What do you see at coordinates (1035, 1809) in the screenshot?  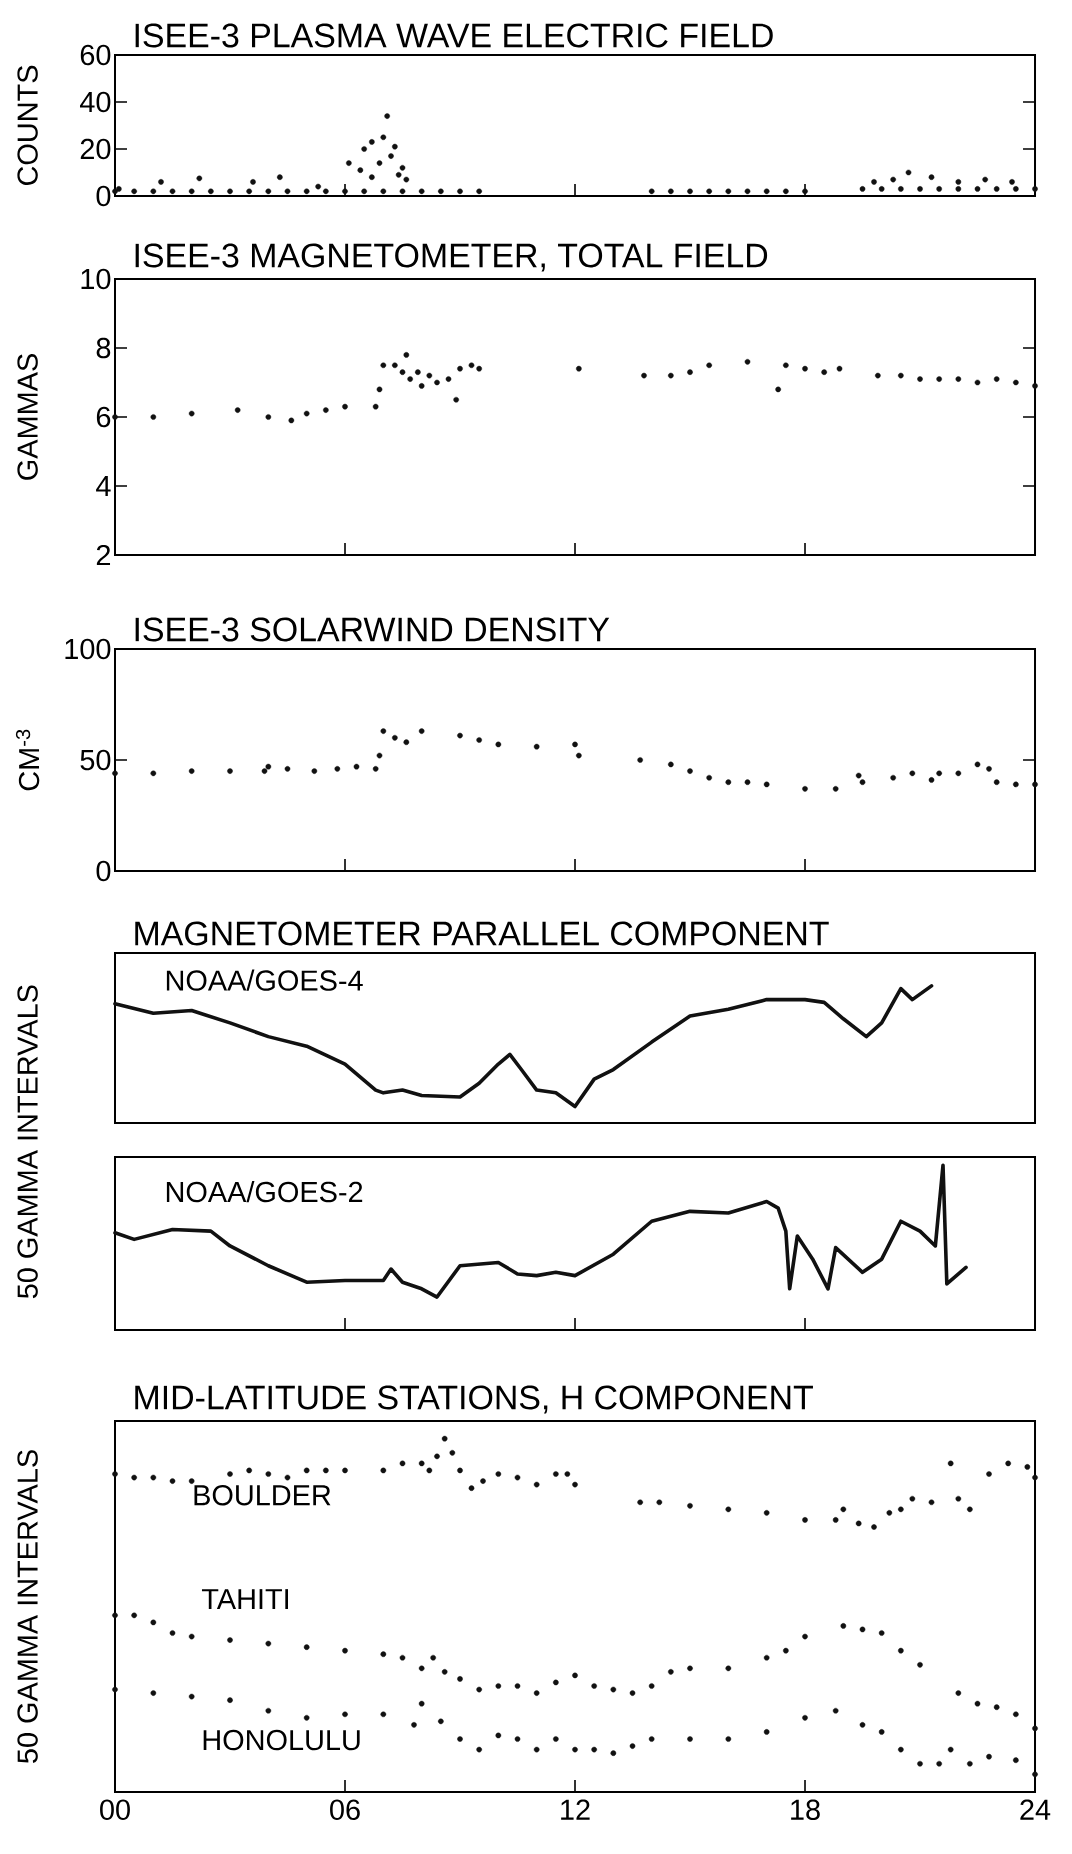 I see `x-tick-label: 24` at bounding box center [1035, 1809].